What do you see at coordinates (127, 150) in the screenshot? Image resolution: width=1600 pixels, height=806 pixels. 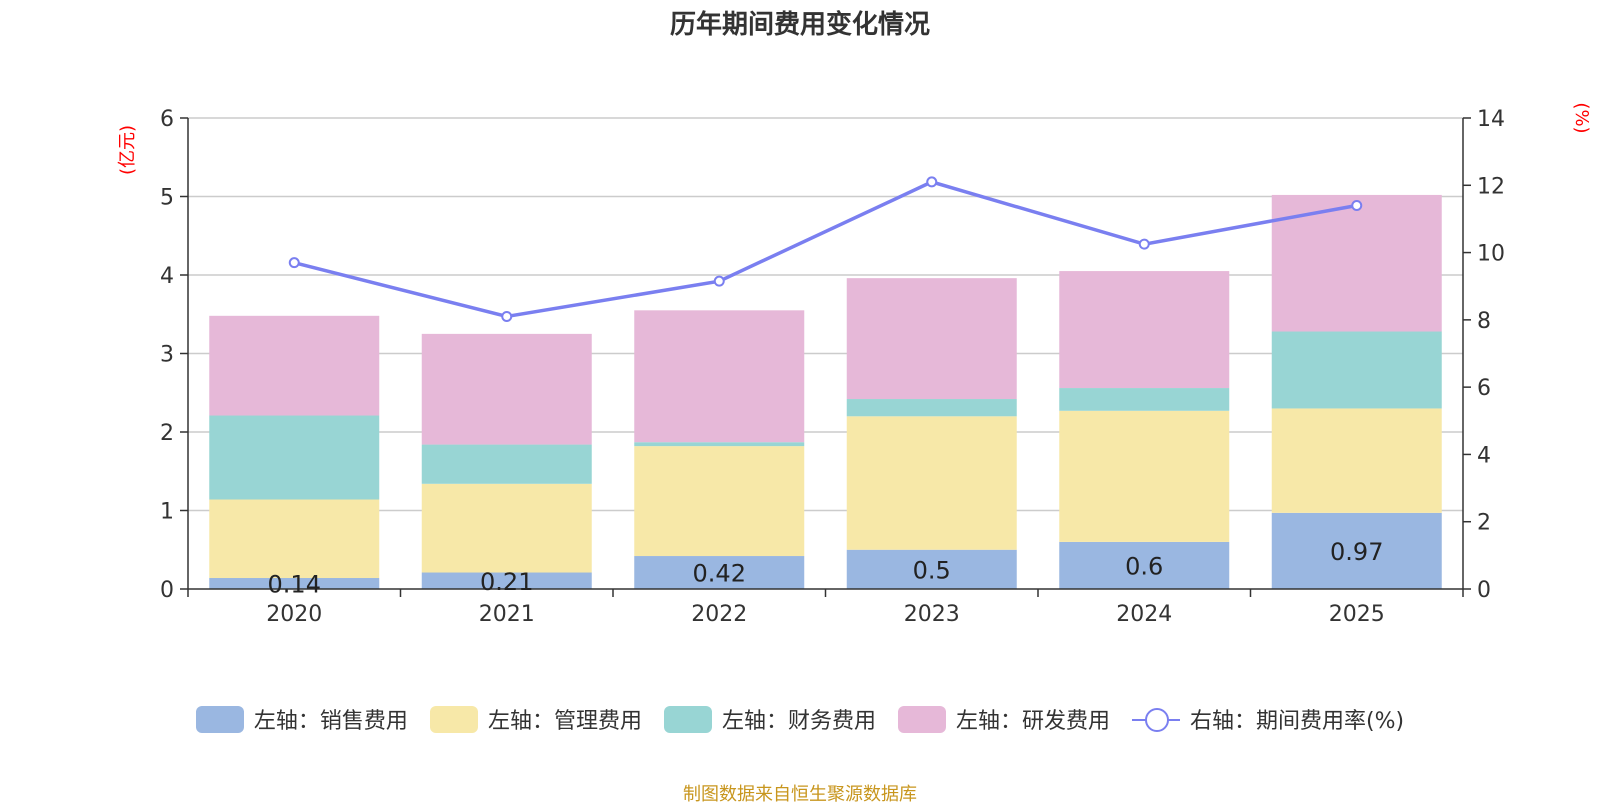 I see `left-axis-unit: (亿元)` at bounding box center [127, 150].